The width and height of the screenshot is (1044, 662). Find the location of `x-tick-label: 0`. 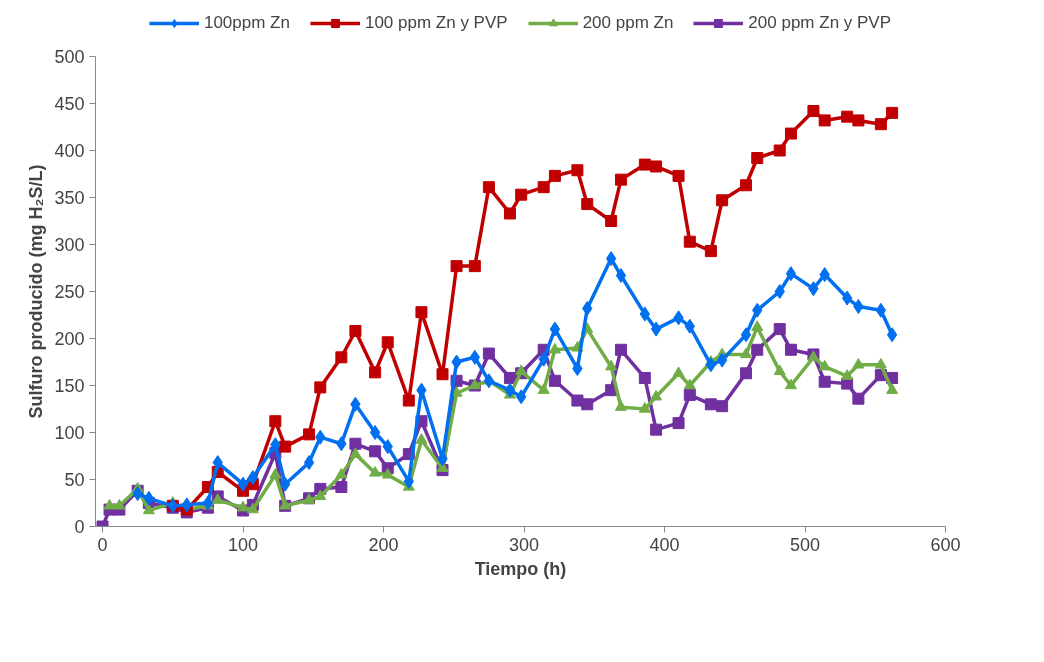

x-tick-label: 0 is located at coordinates (102, 544).